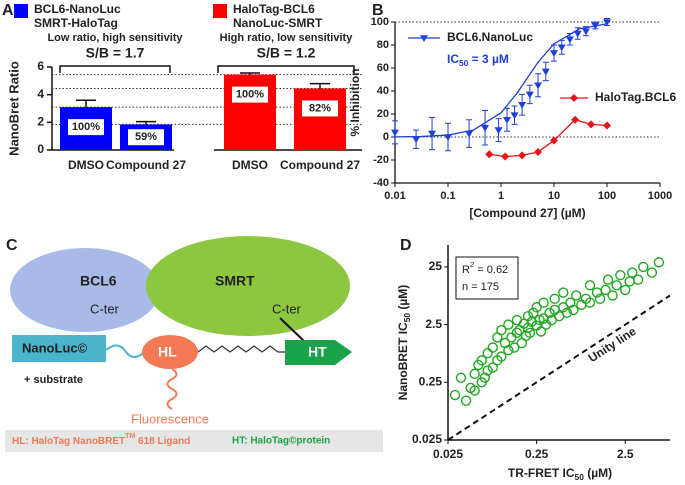 The width and height of the screenshot is (685, 485). What do you see at coordinates (286, 53) in the screenshot?
I see `ratio-label: S/B = 1.2` at bounding box center [286, 53].